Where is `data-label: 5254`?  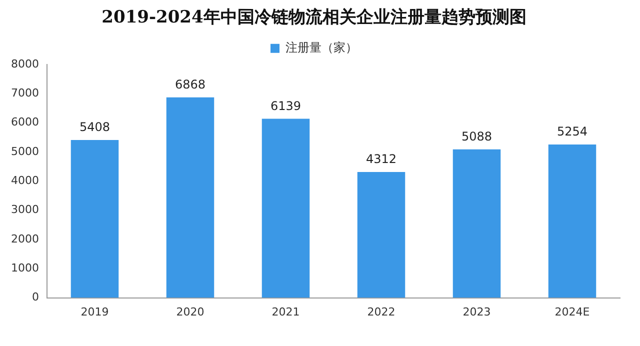
data-label: 5254 is located at coordinates (572, 131).